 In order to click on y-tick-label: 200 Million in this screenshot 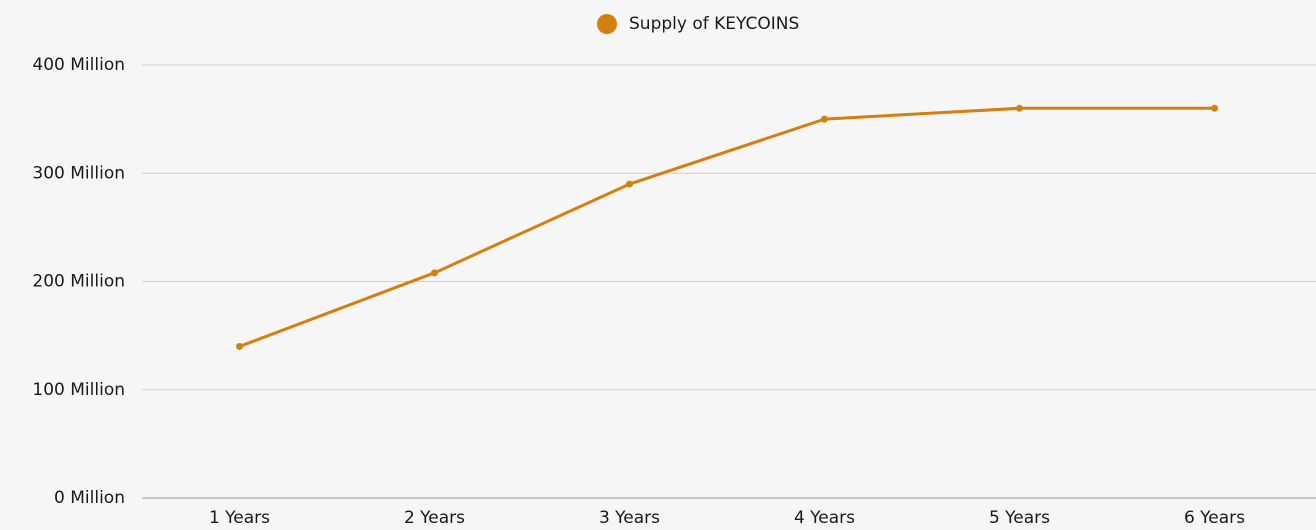, I will do `click(78, 282)`.